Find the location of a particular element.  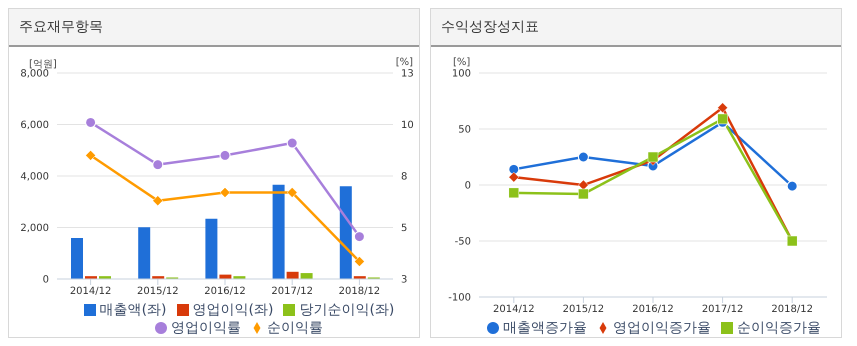

y-tick-label: 8,000 is located at coordinates (34, 74).